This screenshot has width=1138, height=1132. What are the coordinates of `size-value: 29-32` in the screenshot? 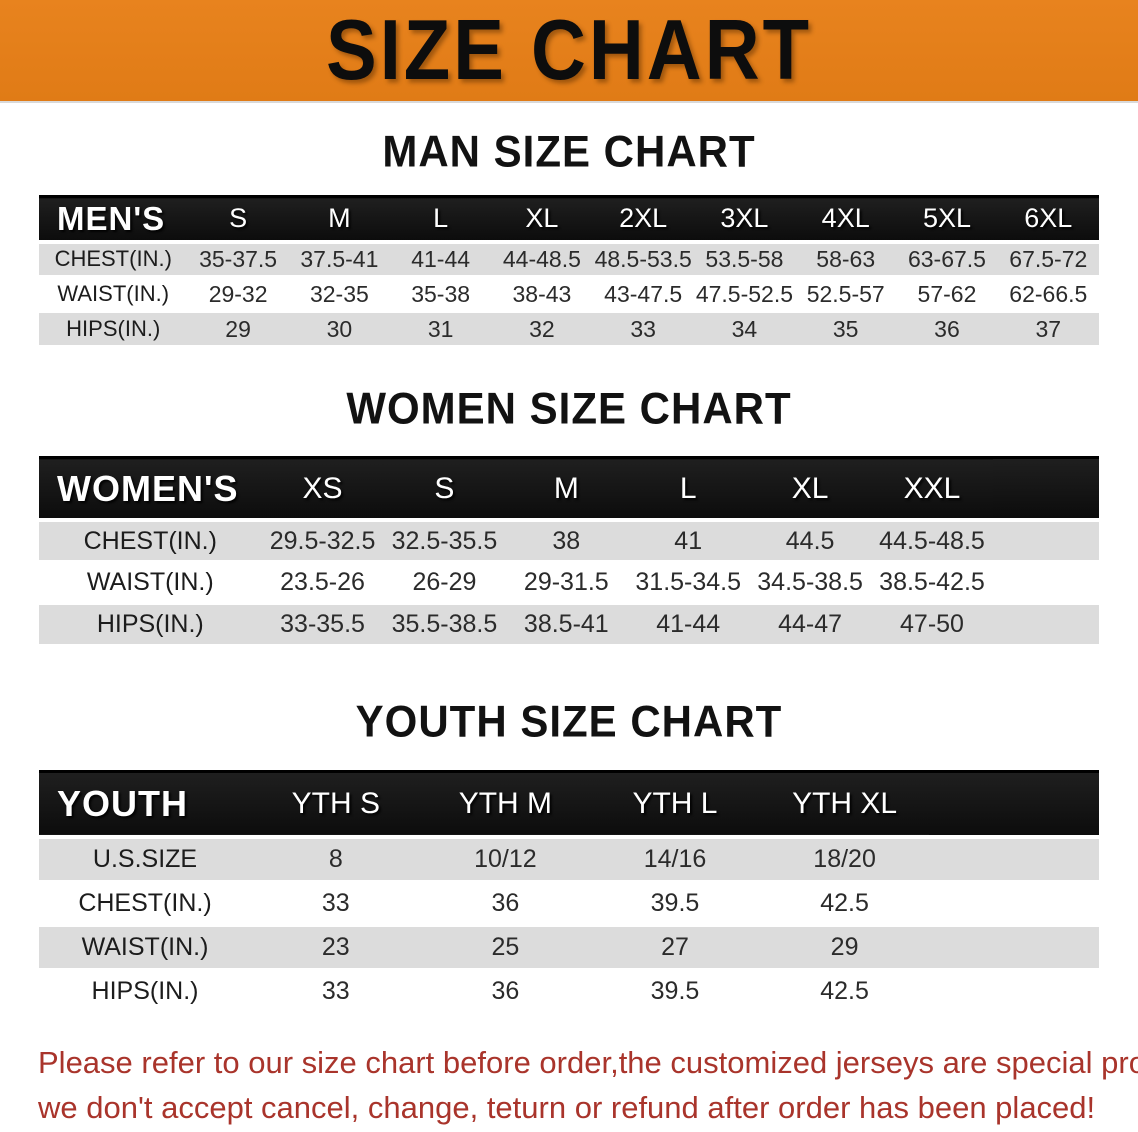 It's located at (238, 295).